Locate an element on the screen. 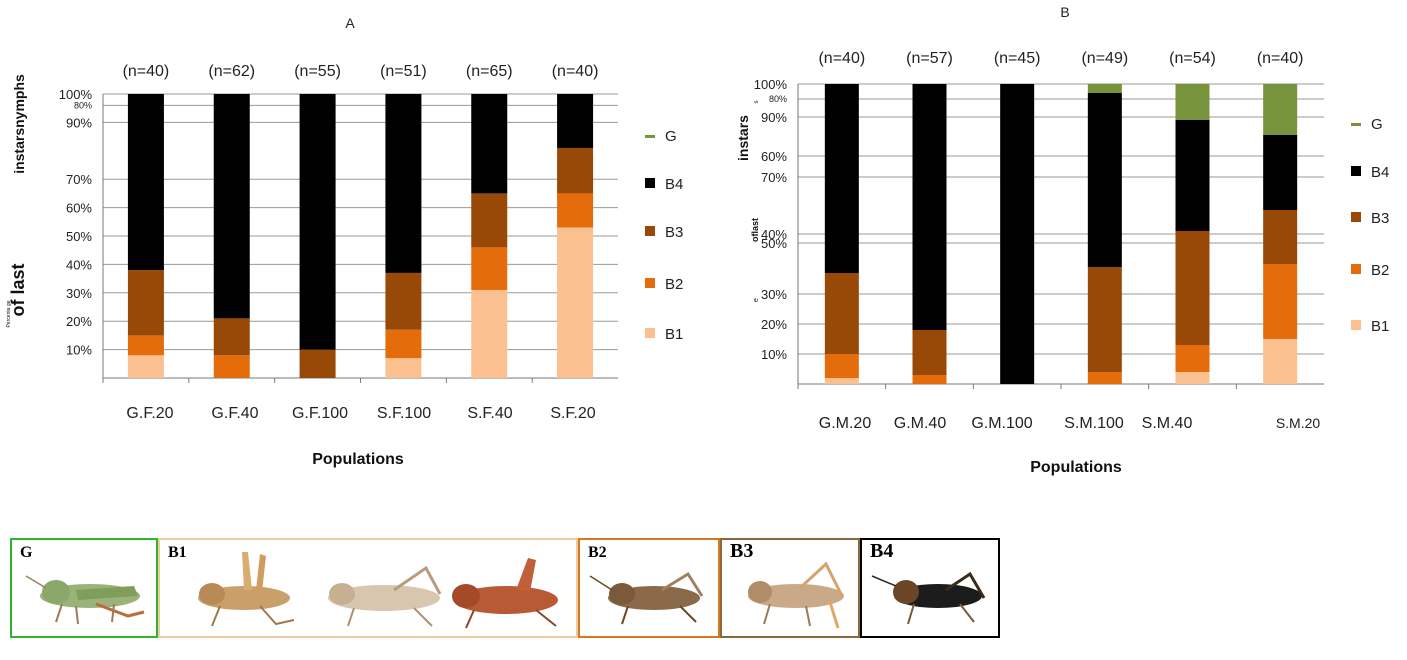 This screenshot has height=660, width=1407. grasshopper-b2-figure is located at coordinates (646, 598).